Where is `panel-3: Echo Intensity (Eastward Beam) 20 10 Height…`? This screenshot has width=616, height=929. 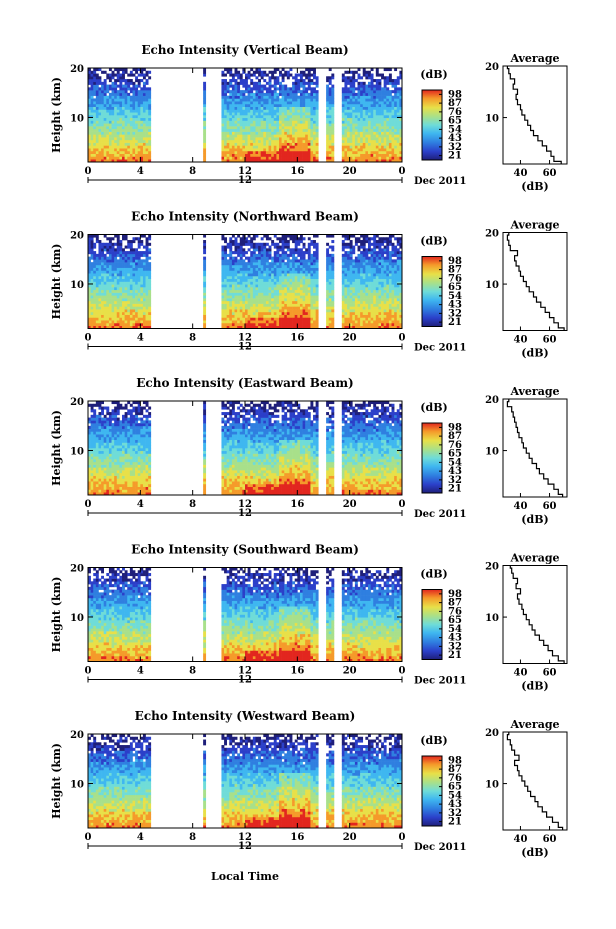 panel-3: Echo Intensity (Eastward Beam) 20 10 Height… is located at coordinates (309, 451).